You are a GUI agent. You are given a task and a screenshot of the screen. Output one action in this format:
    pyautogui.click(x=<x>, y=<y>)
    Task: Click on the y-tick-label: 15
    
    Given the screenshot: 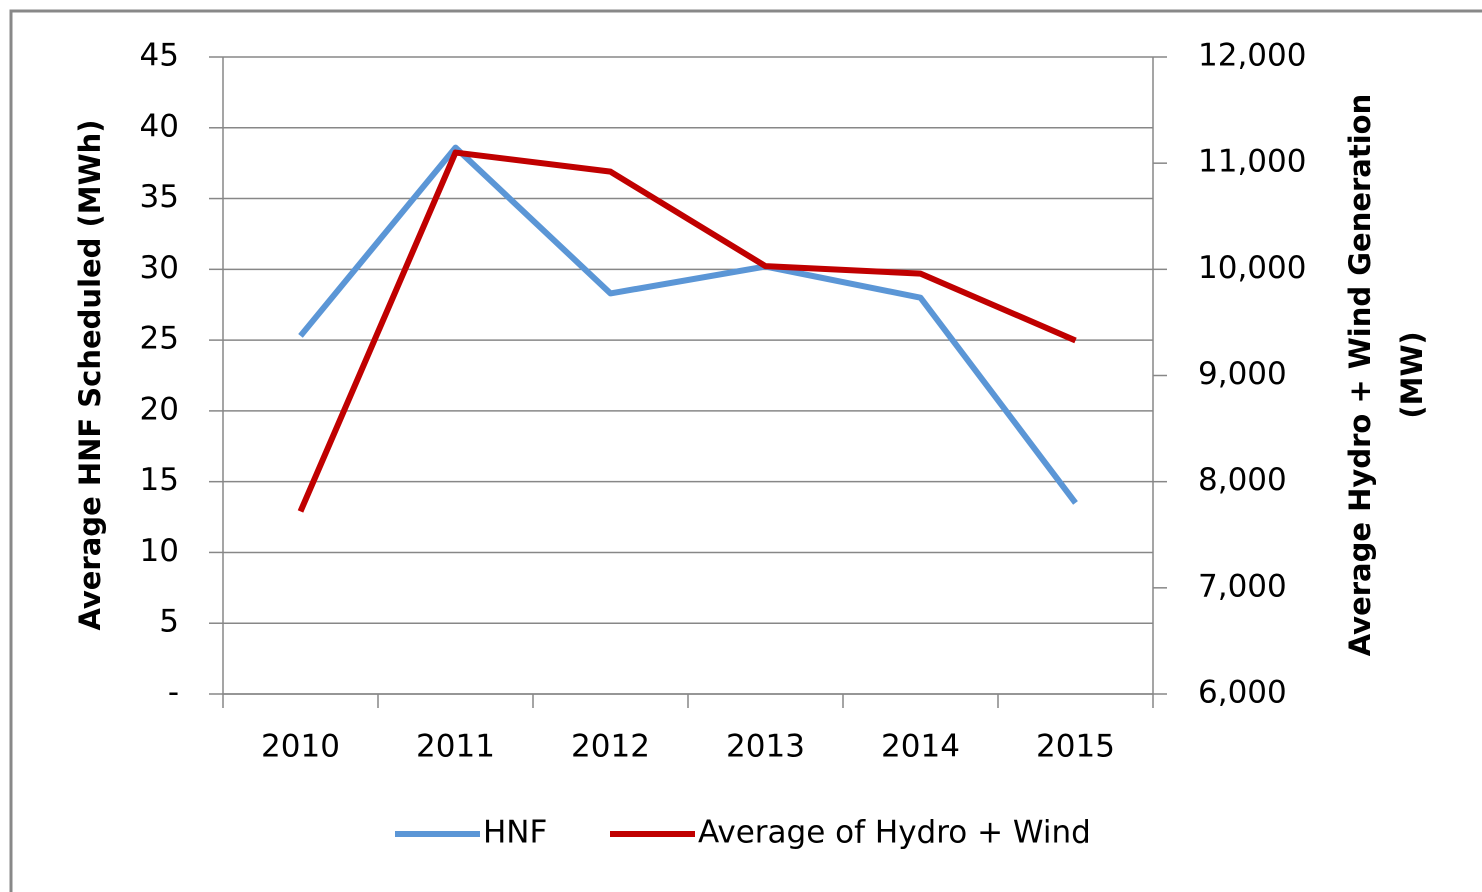 What is the action you would take?
    pyautogui.click(x=159, y=480)
    